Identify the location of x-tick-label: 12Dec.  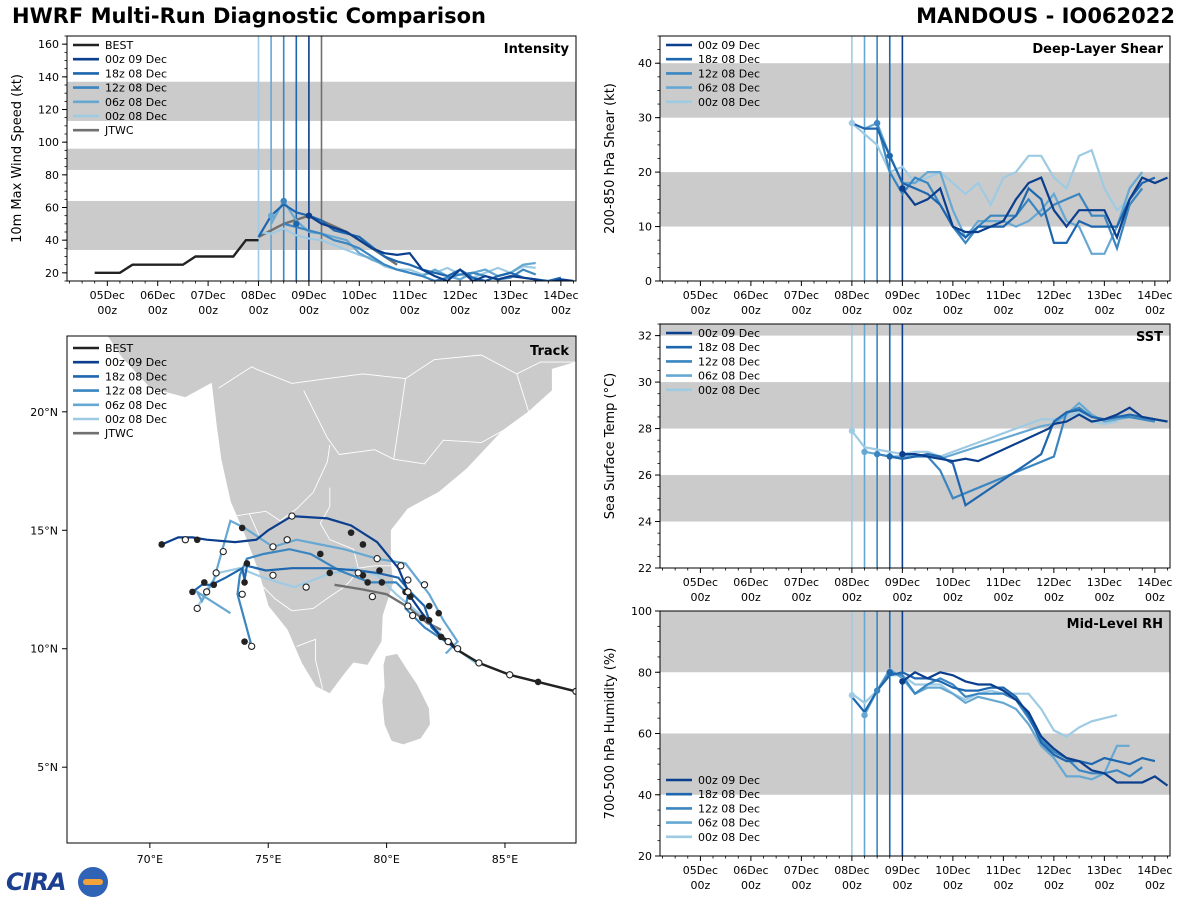
(1053, 295).